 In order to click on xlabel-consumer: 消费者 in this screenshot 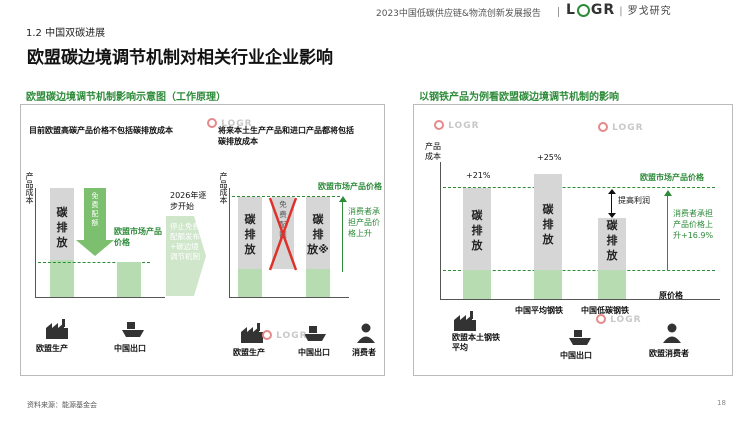, I will do `click(364, 352)`.